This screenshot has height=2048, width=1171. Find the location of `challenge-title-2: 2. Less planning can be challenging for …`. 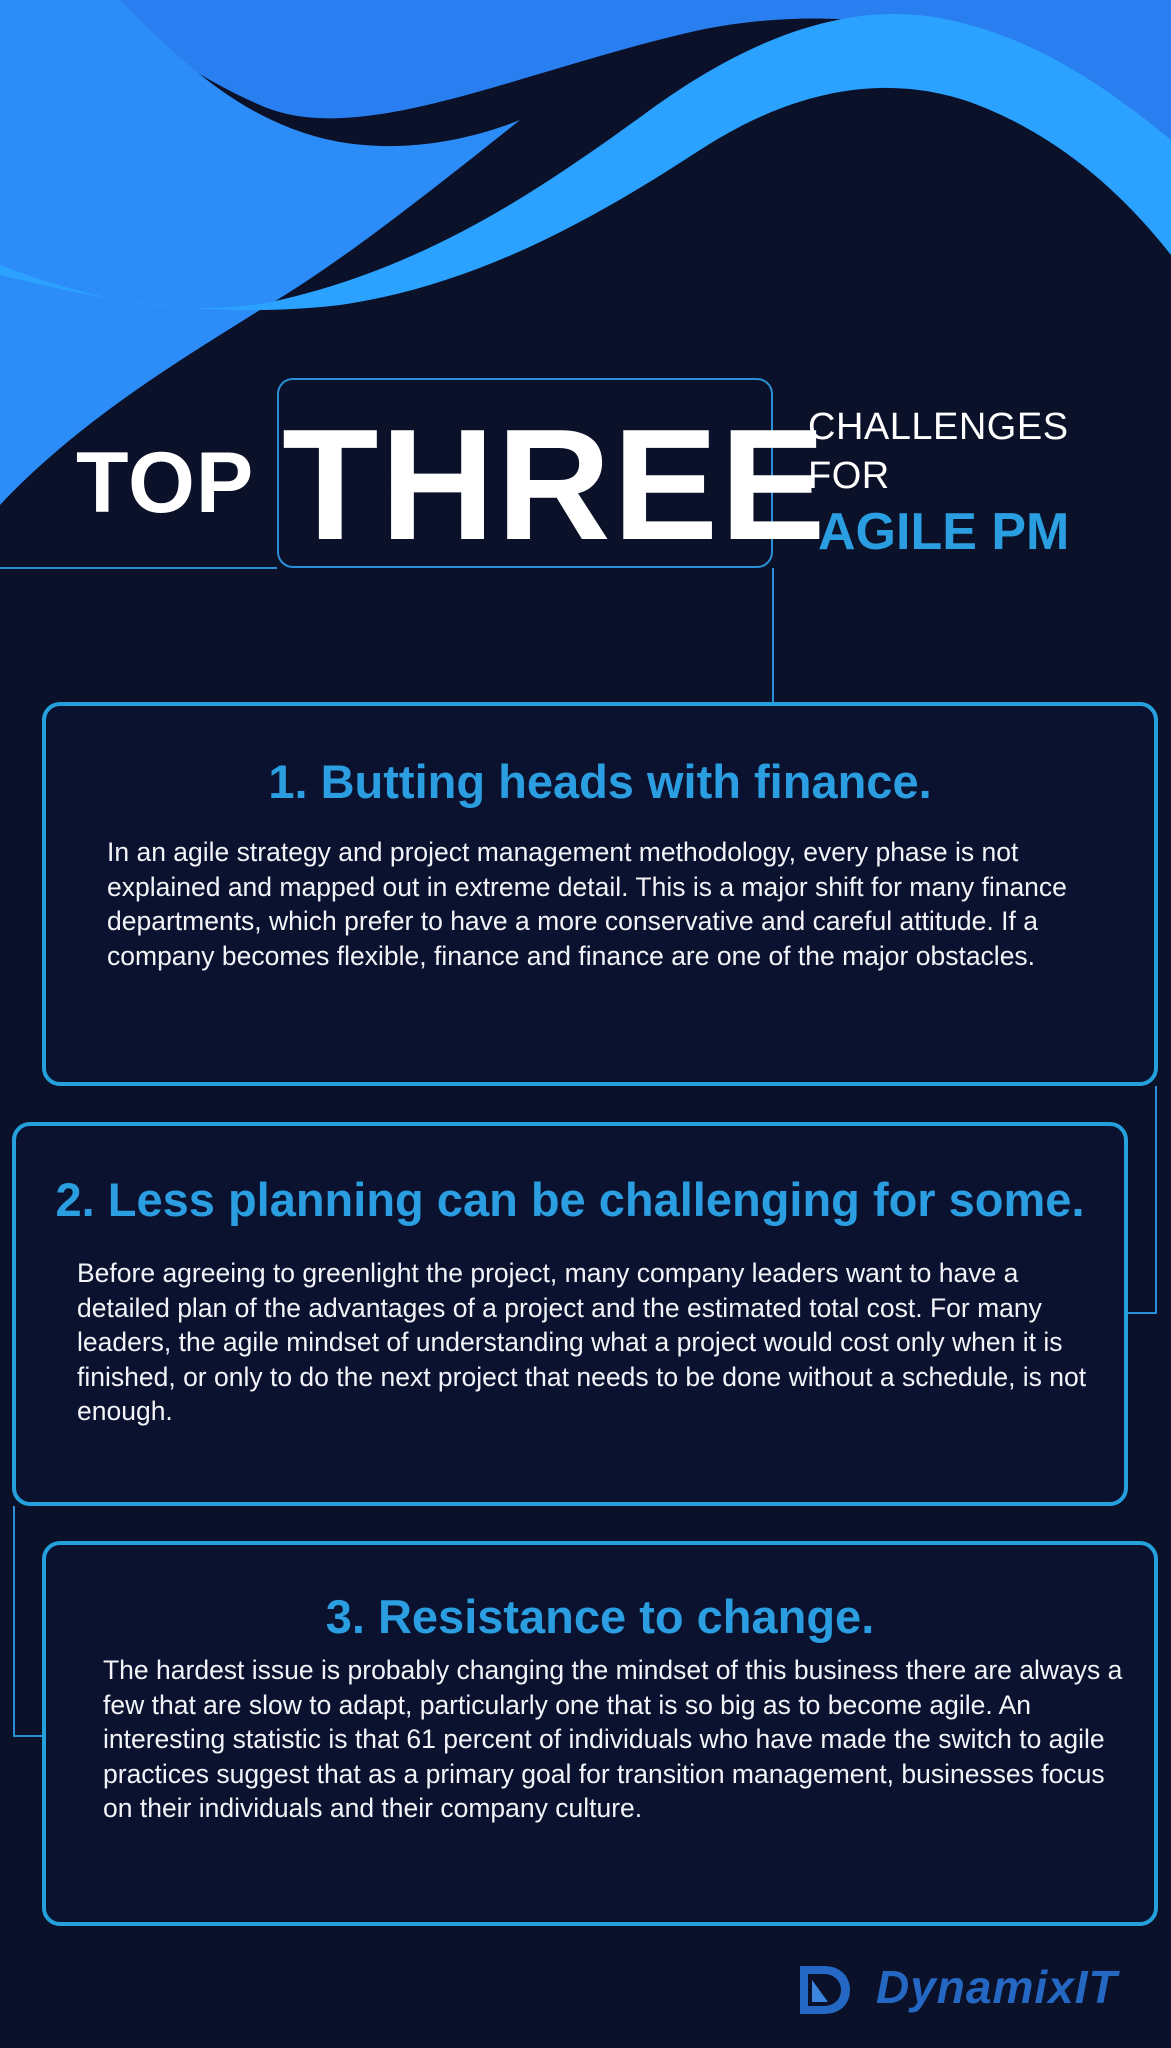

challenge-title-2: 2. Less planning can be challenging for … is located at coordinates (570, 1199).